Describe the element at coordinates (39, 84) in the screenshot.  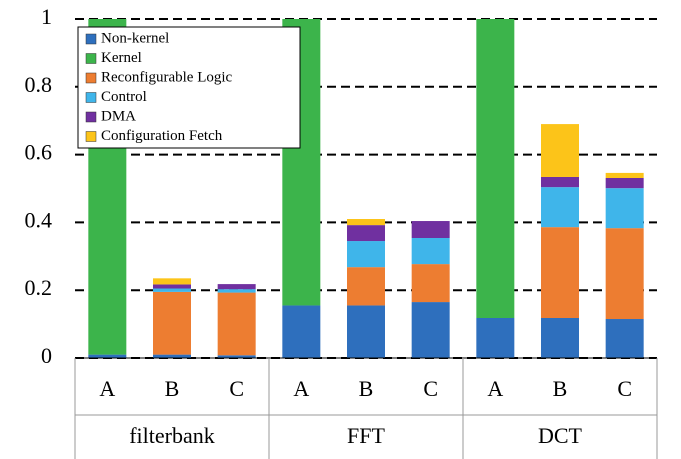
I see `y-tick-label: 0.8` at that location.